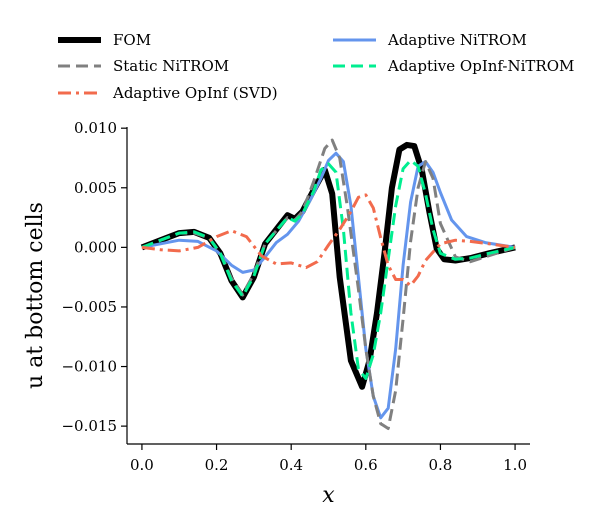 Image resolution: width=598 pixels, height=532 pixels. I want to click on x-tick-label: 0.0, so click(142, 465).